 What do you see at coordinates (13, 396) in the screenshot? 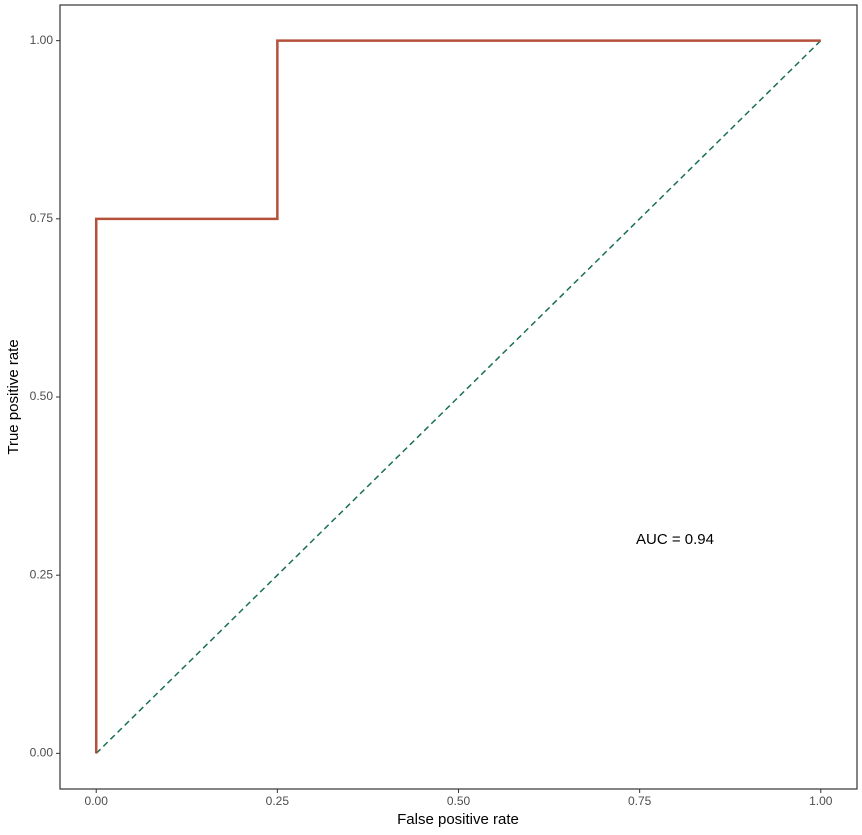
I see `y-axis-title: True positive rate` at bounding box center [13, 396].